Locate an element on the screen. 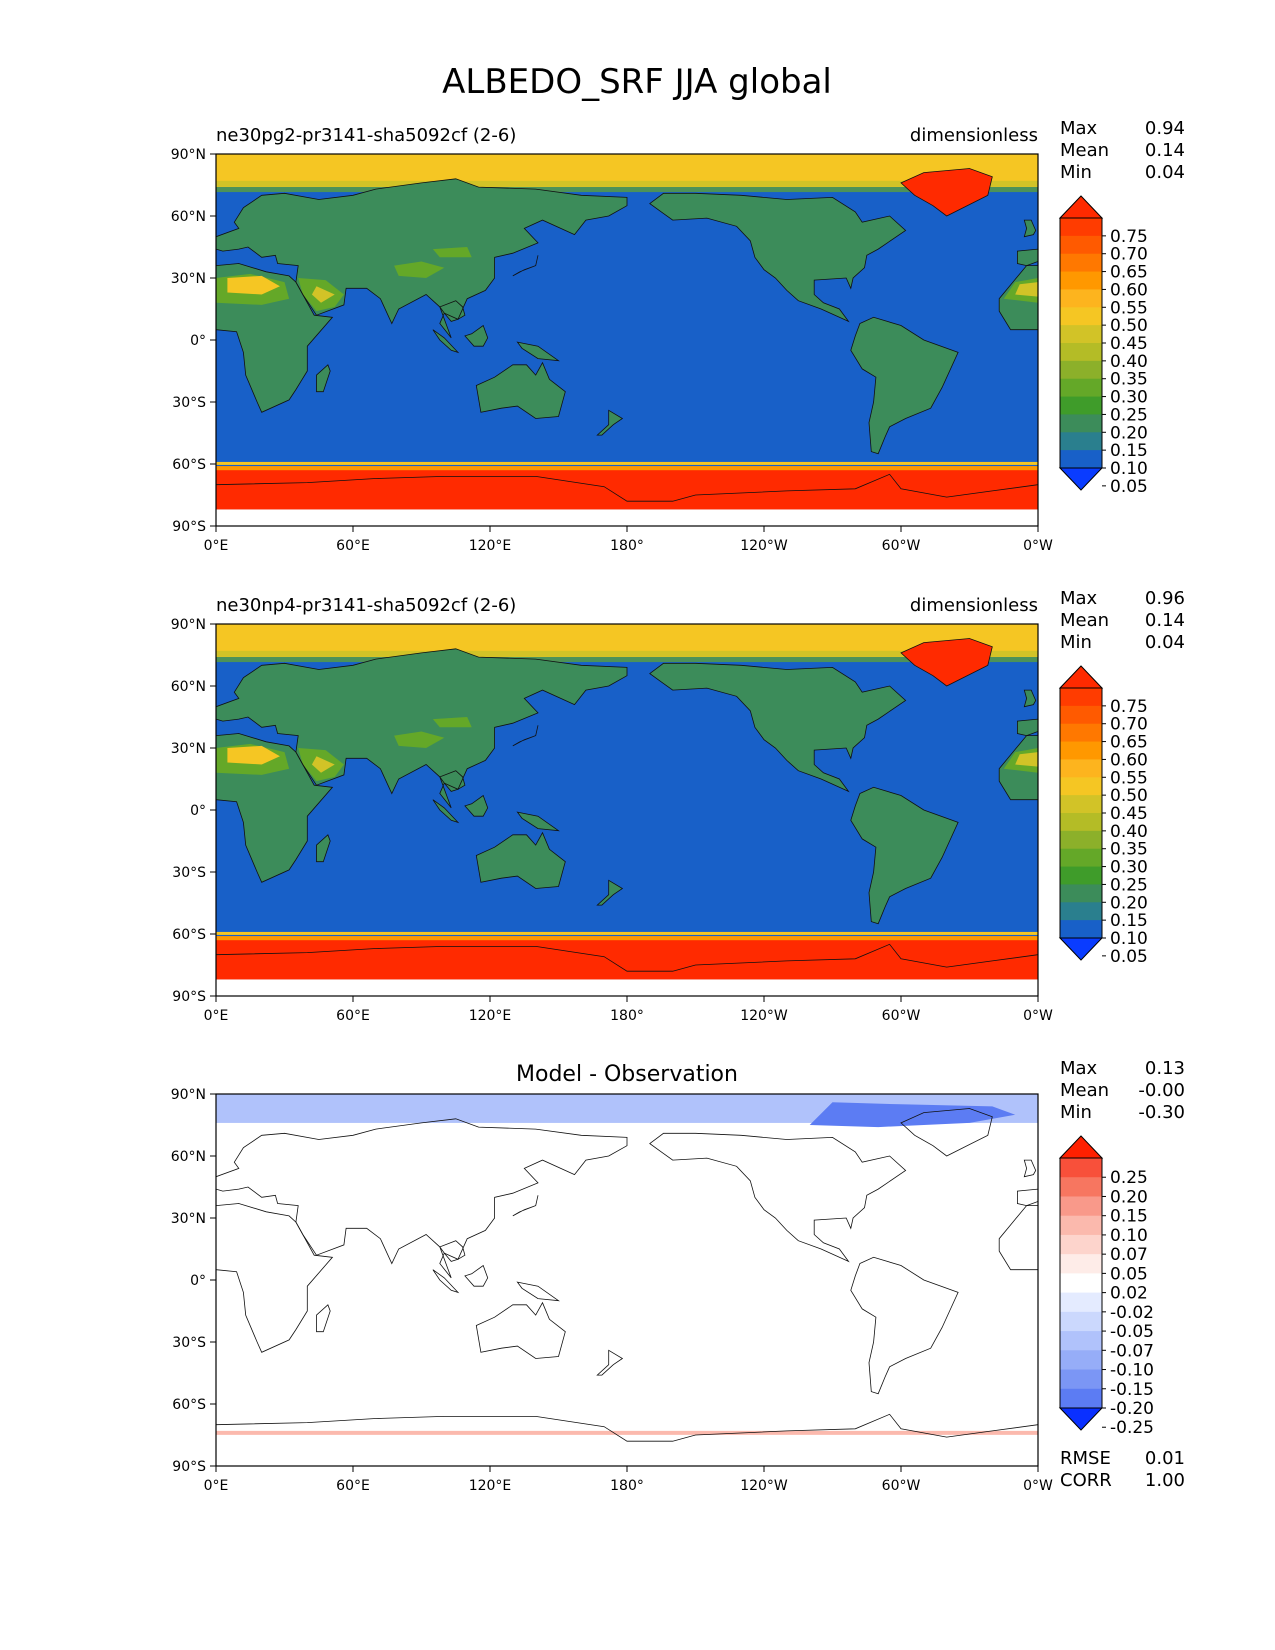  colorbar-extend-top is located at coordinates (1081, 207).